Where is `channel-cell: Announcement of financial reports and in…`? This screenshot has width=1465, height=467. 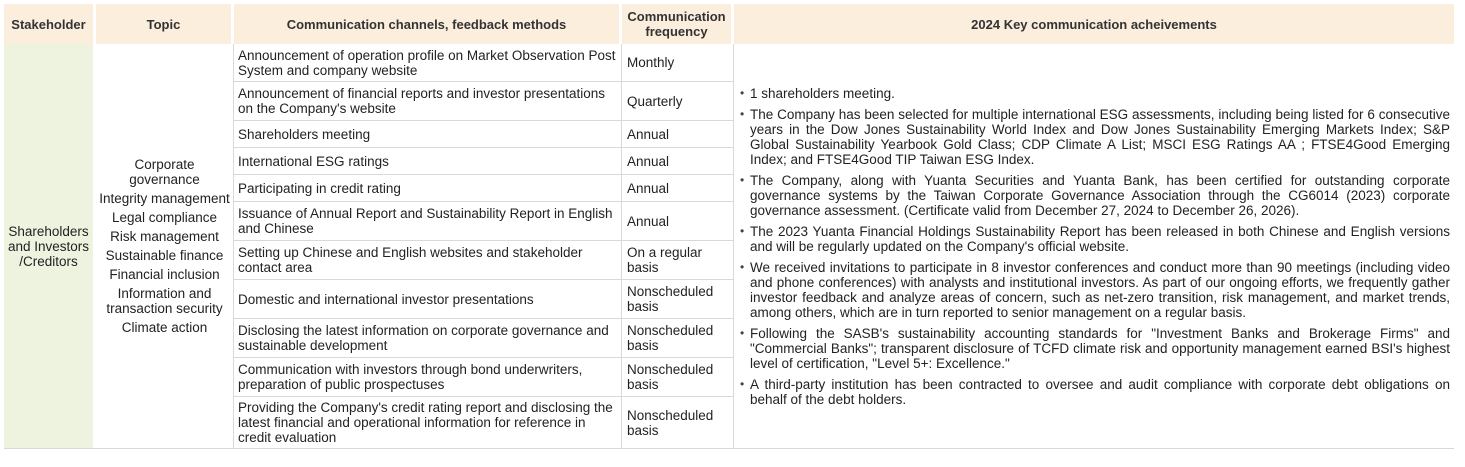
channel-cell: Announcement of financial reports and in… is located at coordinates (428, 101).